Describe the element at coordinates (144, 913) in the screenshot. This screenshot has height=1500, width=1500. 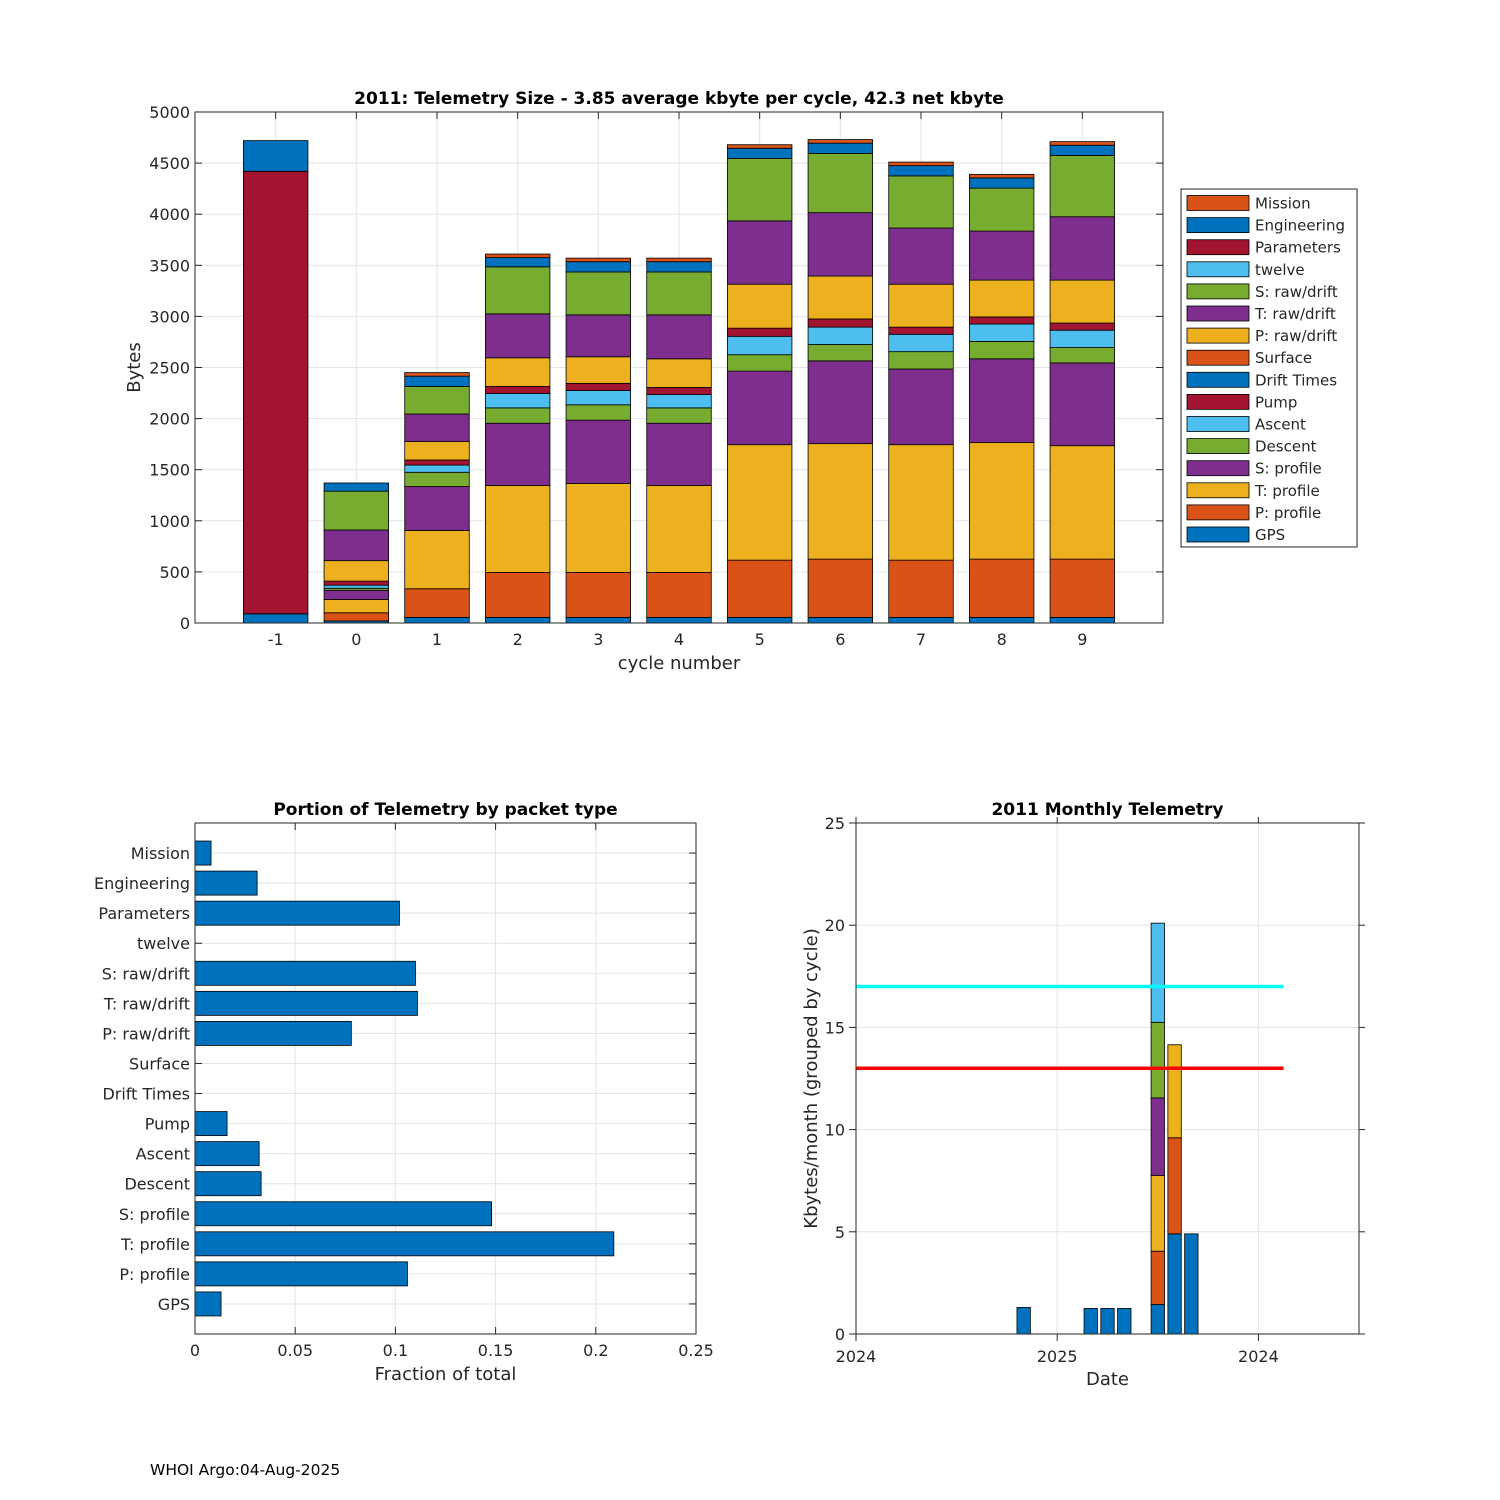
I see `y-tick-label: Parameters` at that location.